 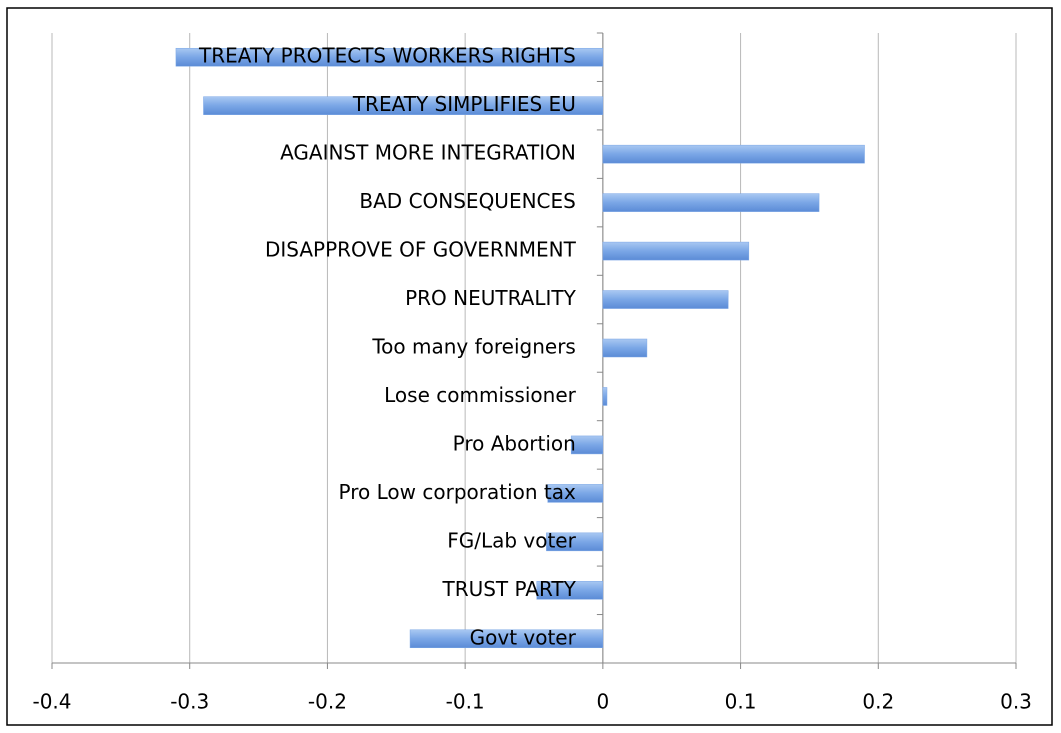 What do you see at coordinates (514, 443) in the screenshot?
I see `y-tick-label: Pro Abortion` at bounding box center [514, 443].